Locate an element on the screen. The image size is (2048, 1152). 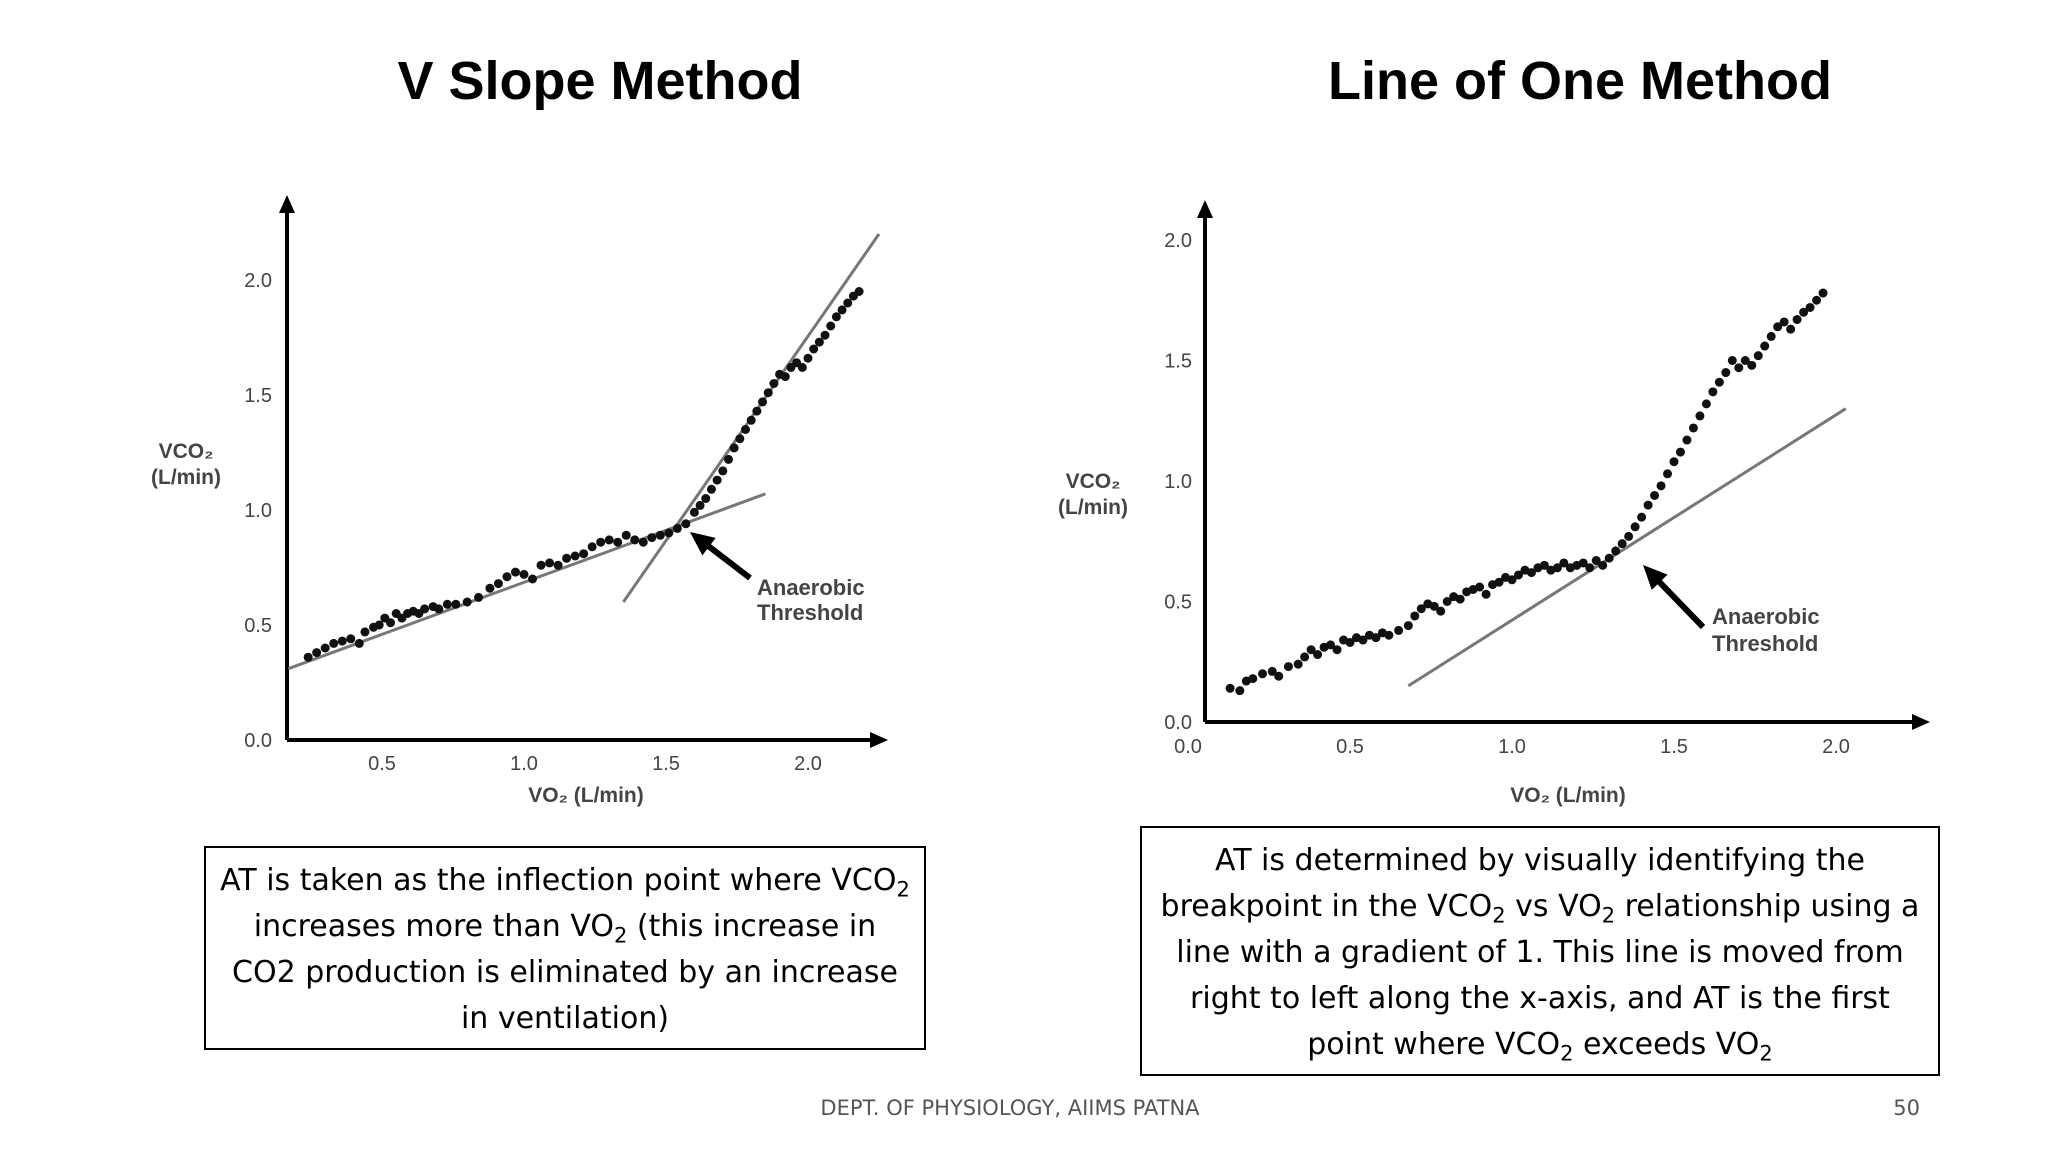
desc-text: VCO is located at coordinates (864, 880).